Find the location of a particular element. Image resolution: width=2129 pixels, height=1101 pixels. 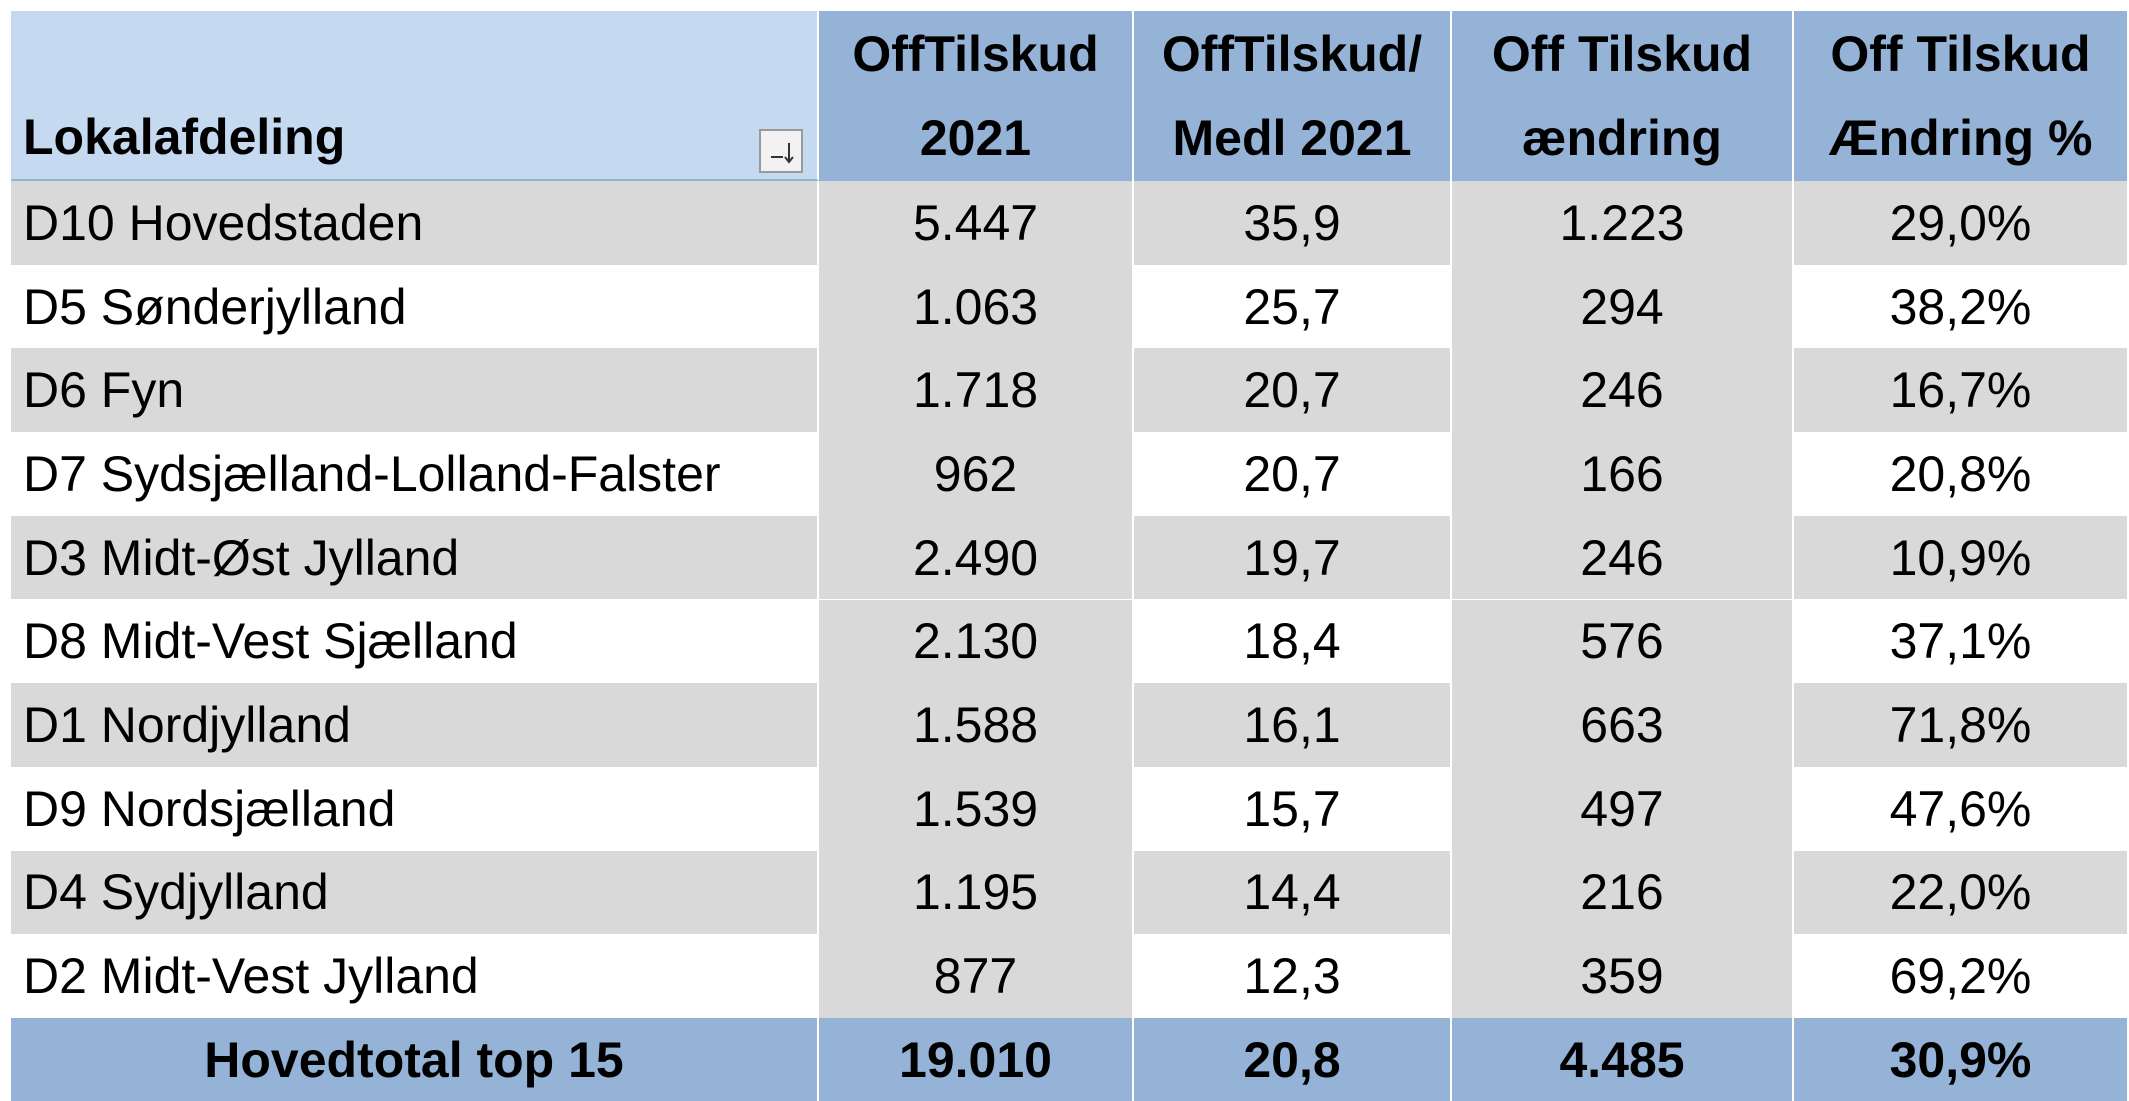

cell-value: 359 is located at coordinates (1623, 976).